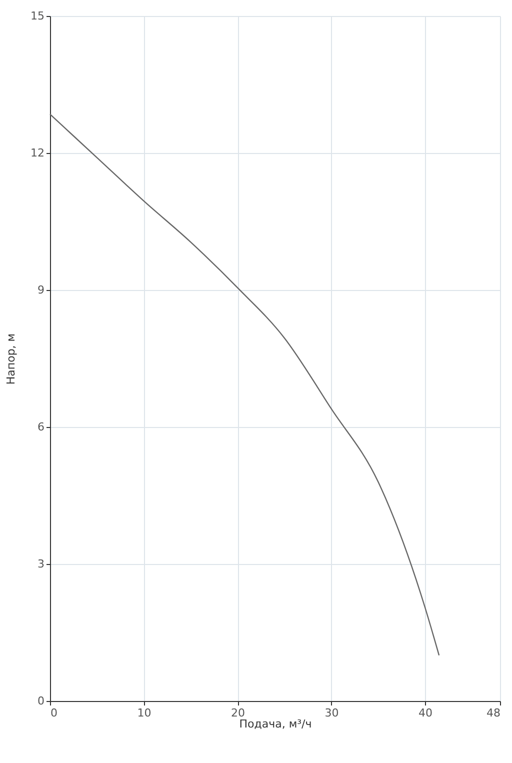 The height and width of the screenshot is (763, 512). What do you see at coordinates (11, 359) in the screenshot?
I see `y-axis-title: Напор, м` at bounding box center [11, 359].